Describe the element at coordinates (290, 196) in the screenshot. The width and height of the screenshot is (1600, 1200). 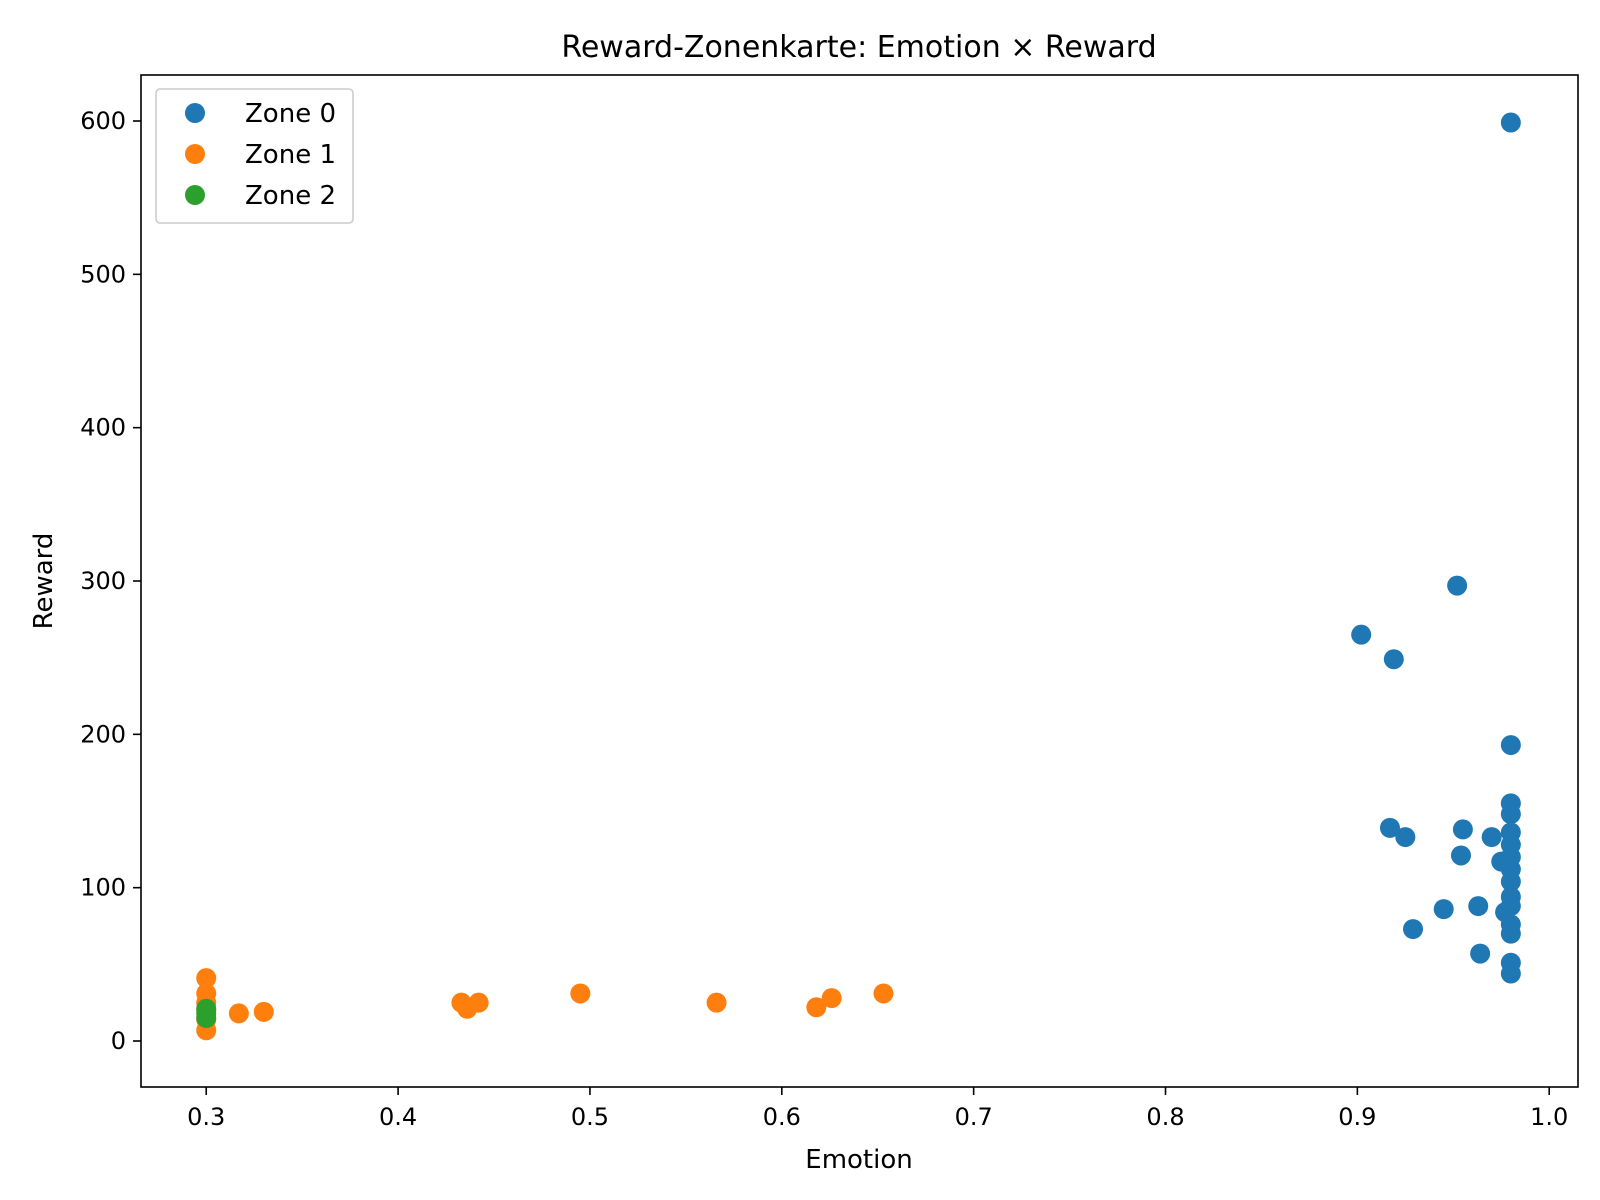
I see `legend-label-zone-2: Zone 2` at that location.